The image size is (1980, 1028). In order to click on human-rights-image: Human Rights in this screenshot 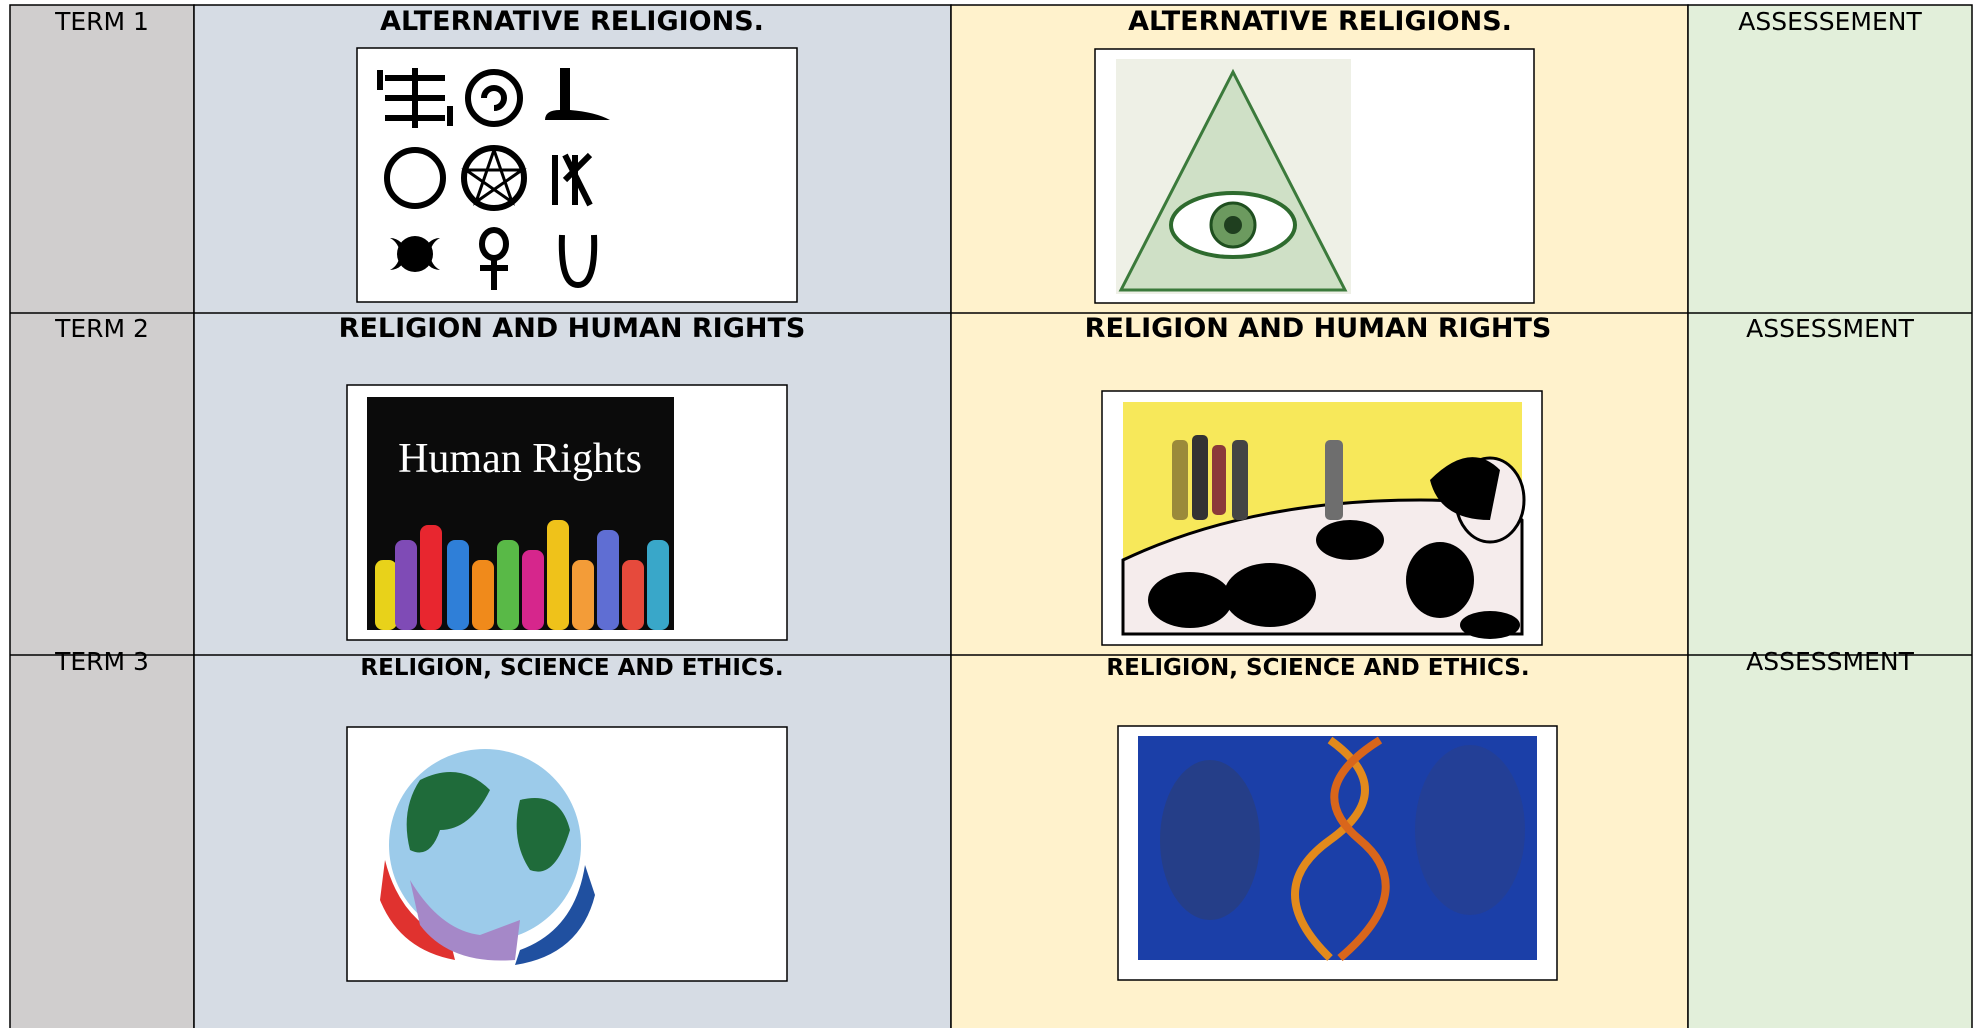, I will do `click(567, 512)`.